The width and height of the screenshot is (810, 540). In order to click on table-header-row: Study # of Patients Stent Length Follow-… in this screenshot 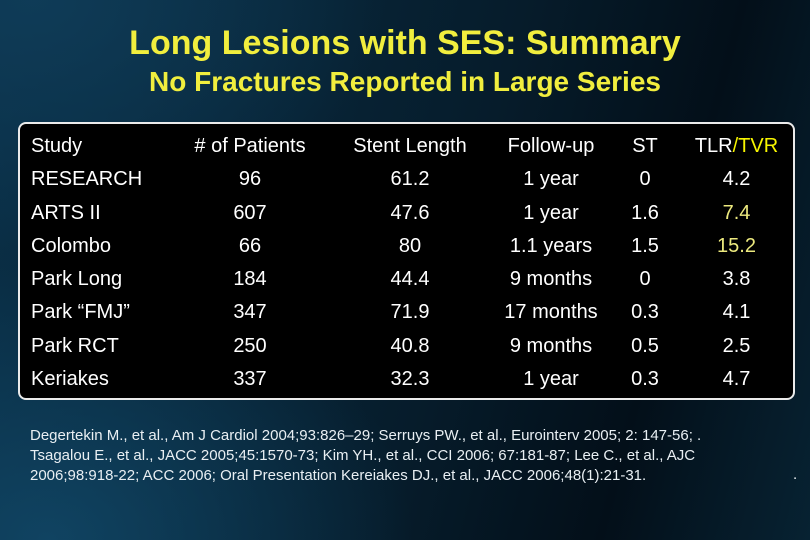, I will do `click(406, 146)`.